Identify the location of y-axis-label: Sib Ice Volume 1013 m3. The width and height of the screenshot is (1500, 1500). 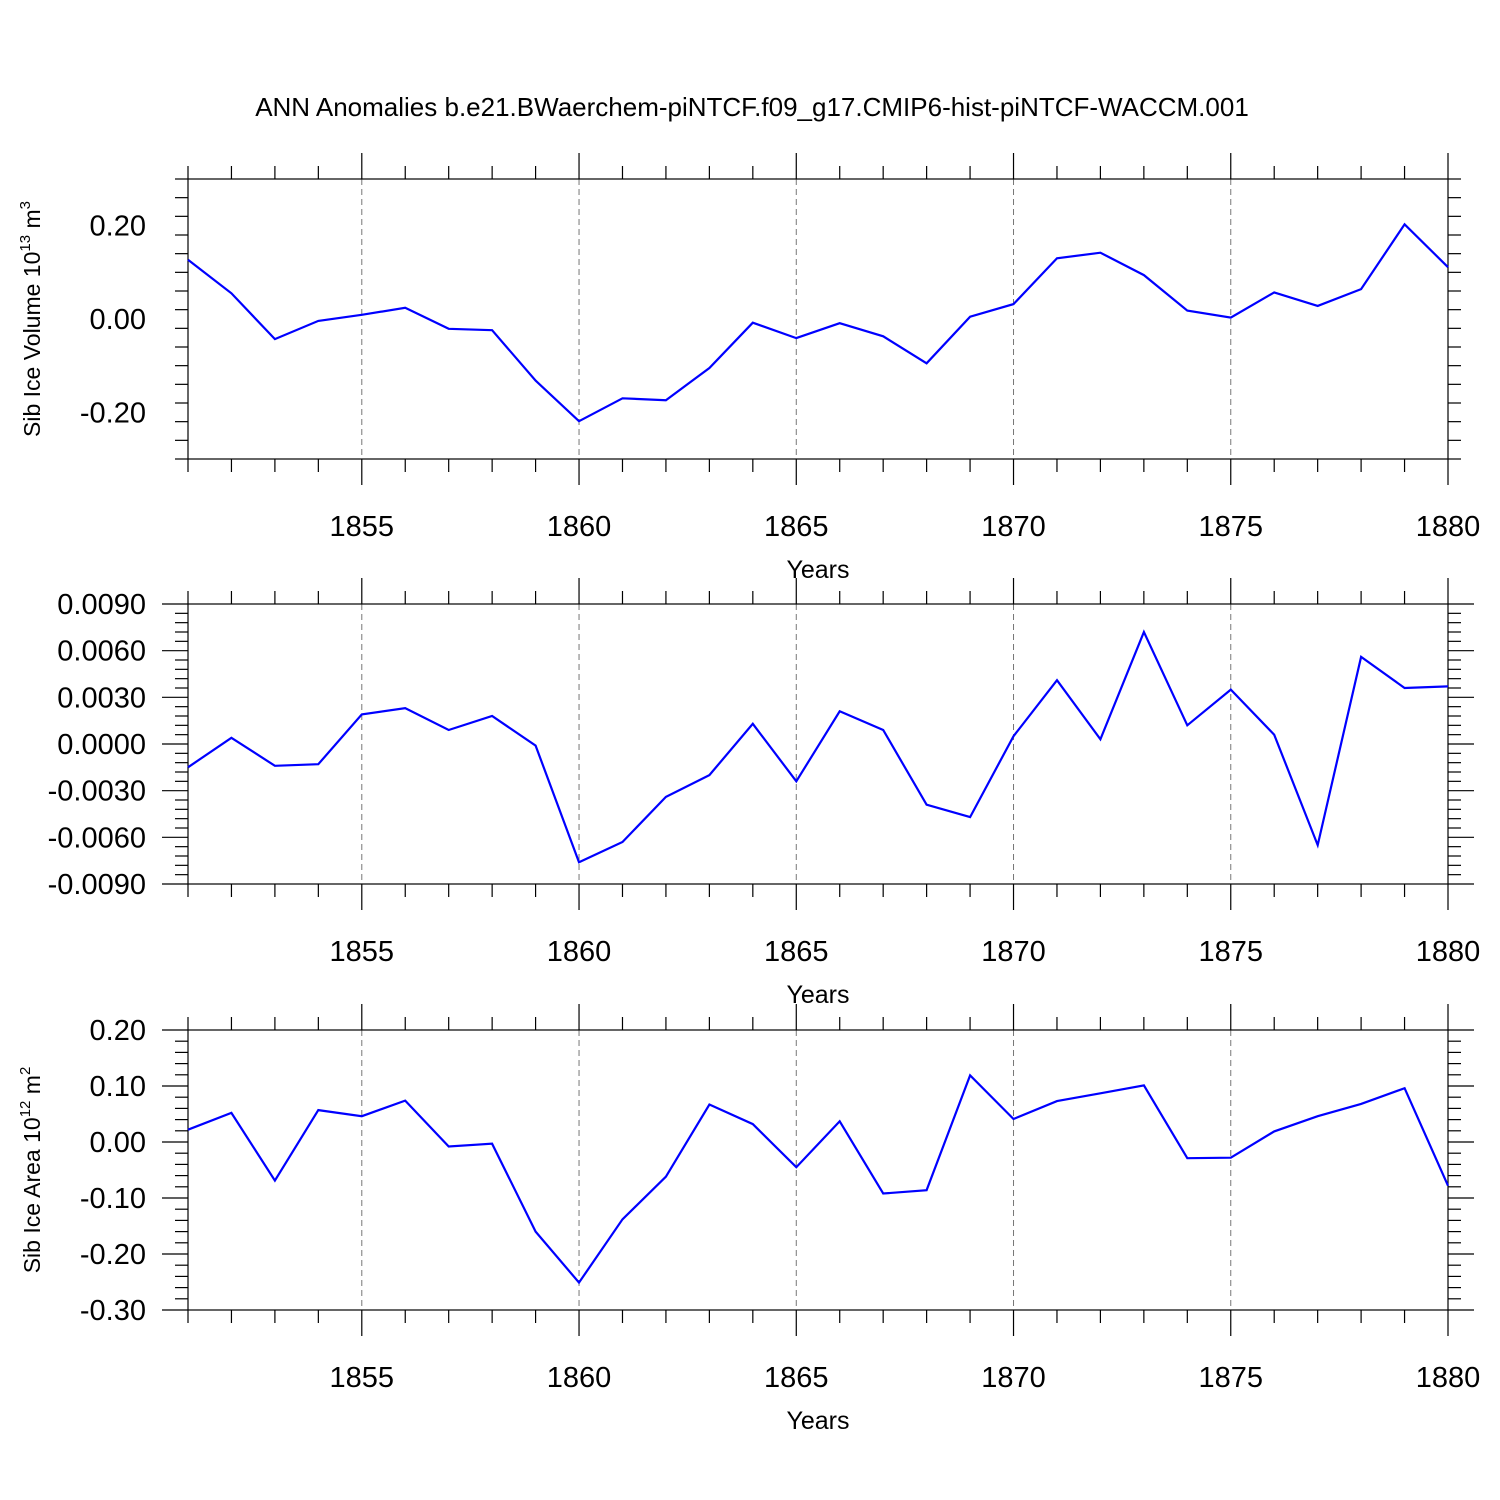
(31, 319).